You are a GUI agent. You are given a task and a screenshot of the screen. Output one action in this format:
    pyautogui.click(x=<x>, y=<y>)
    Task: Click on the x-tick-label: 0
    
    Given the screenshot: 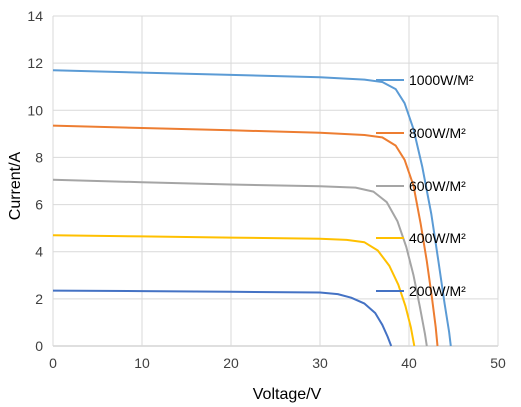 What is the action you would take?
    pyautogui.click(x=53, y=363)
    